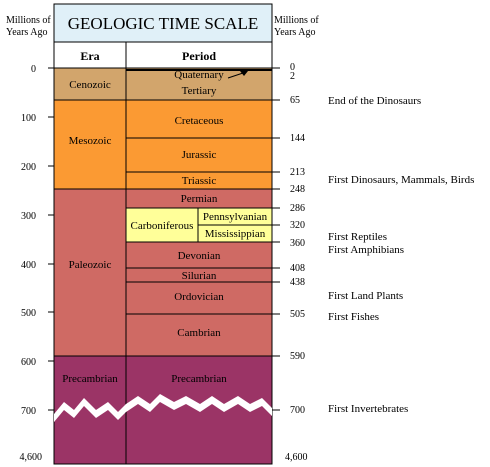  I want to click on right-tick-248: 248, so click(297, 189).